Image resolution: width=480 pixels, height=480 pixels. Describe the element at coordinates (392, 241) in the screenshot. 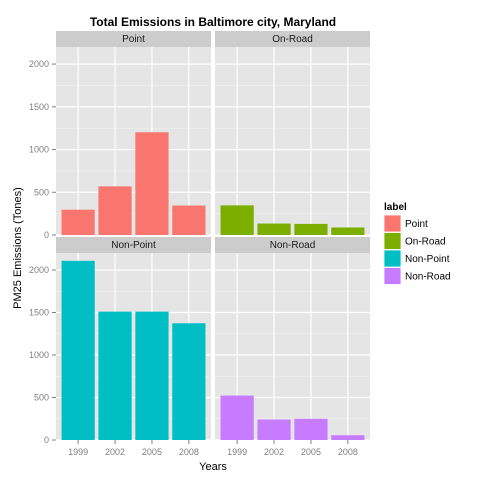

I see `legend-swatch-on-road` at that location.